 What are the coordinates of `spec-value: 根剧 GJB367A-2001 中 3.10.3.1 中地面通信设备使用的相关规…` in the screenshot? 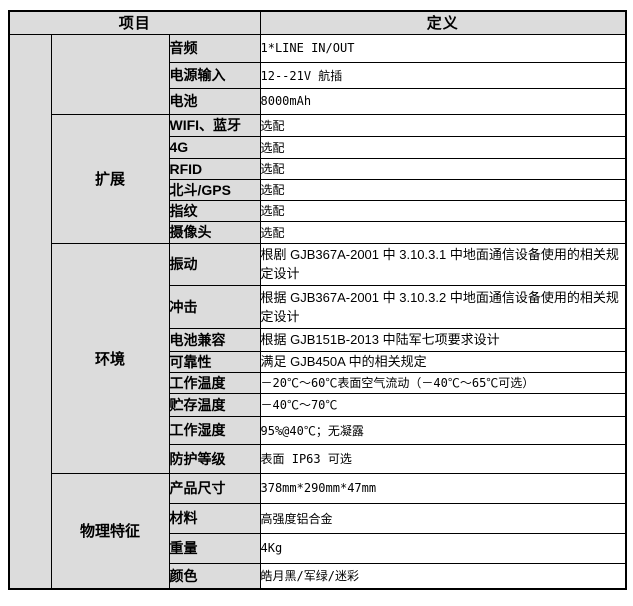 It's located at (443, 264).